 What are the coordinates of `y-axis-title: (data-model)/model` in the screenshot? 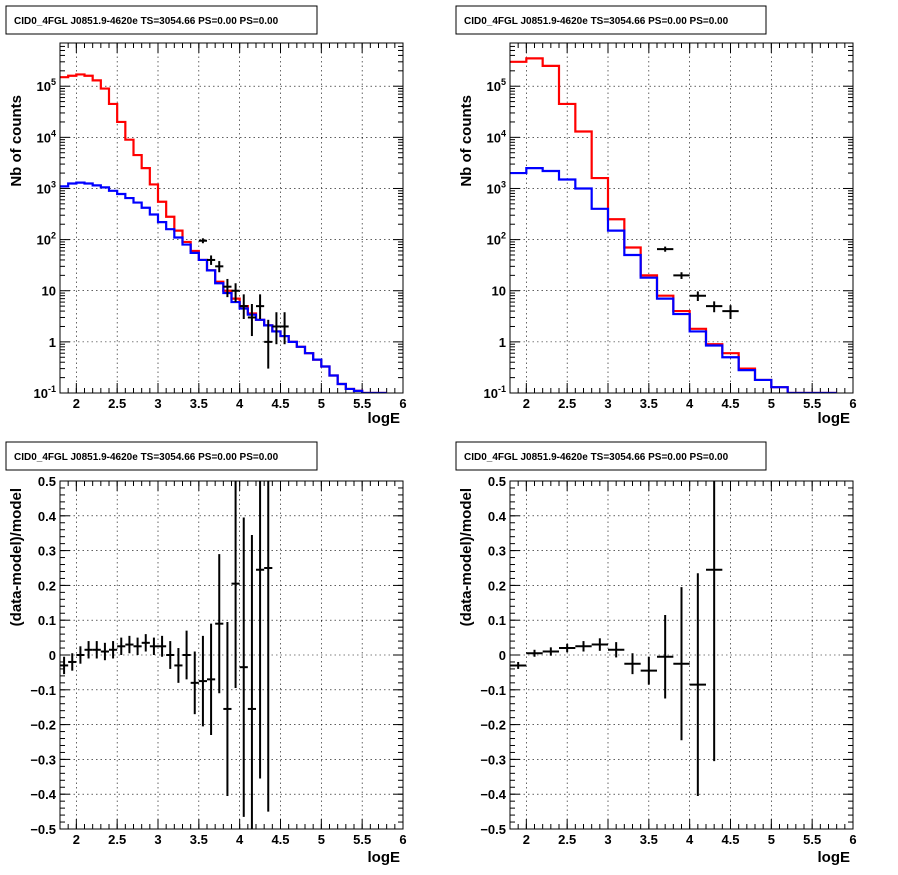 It's located at (16, 557).